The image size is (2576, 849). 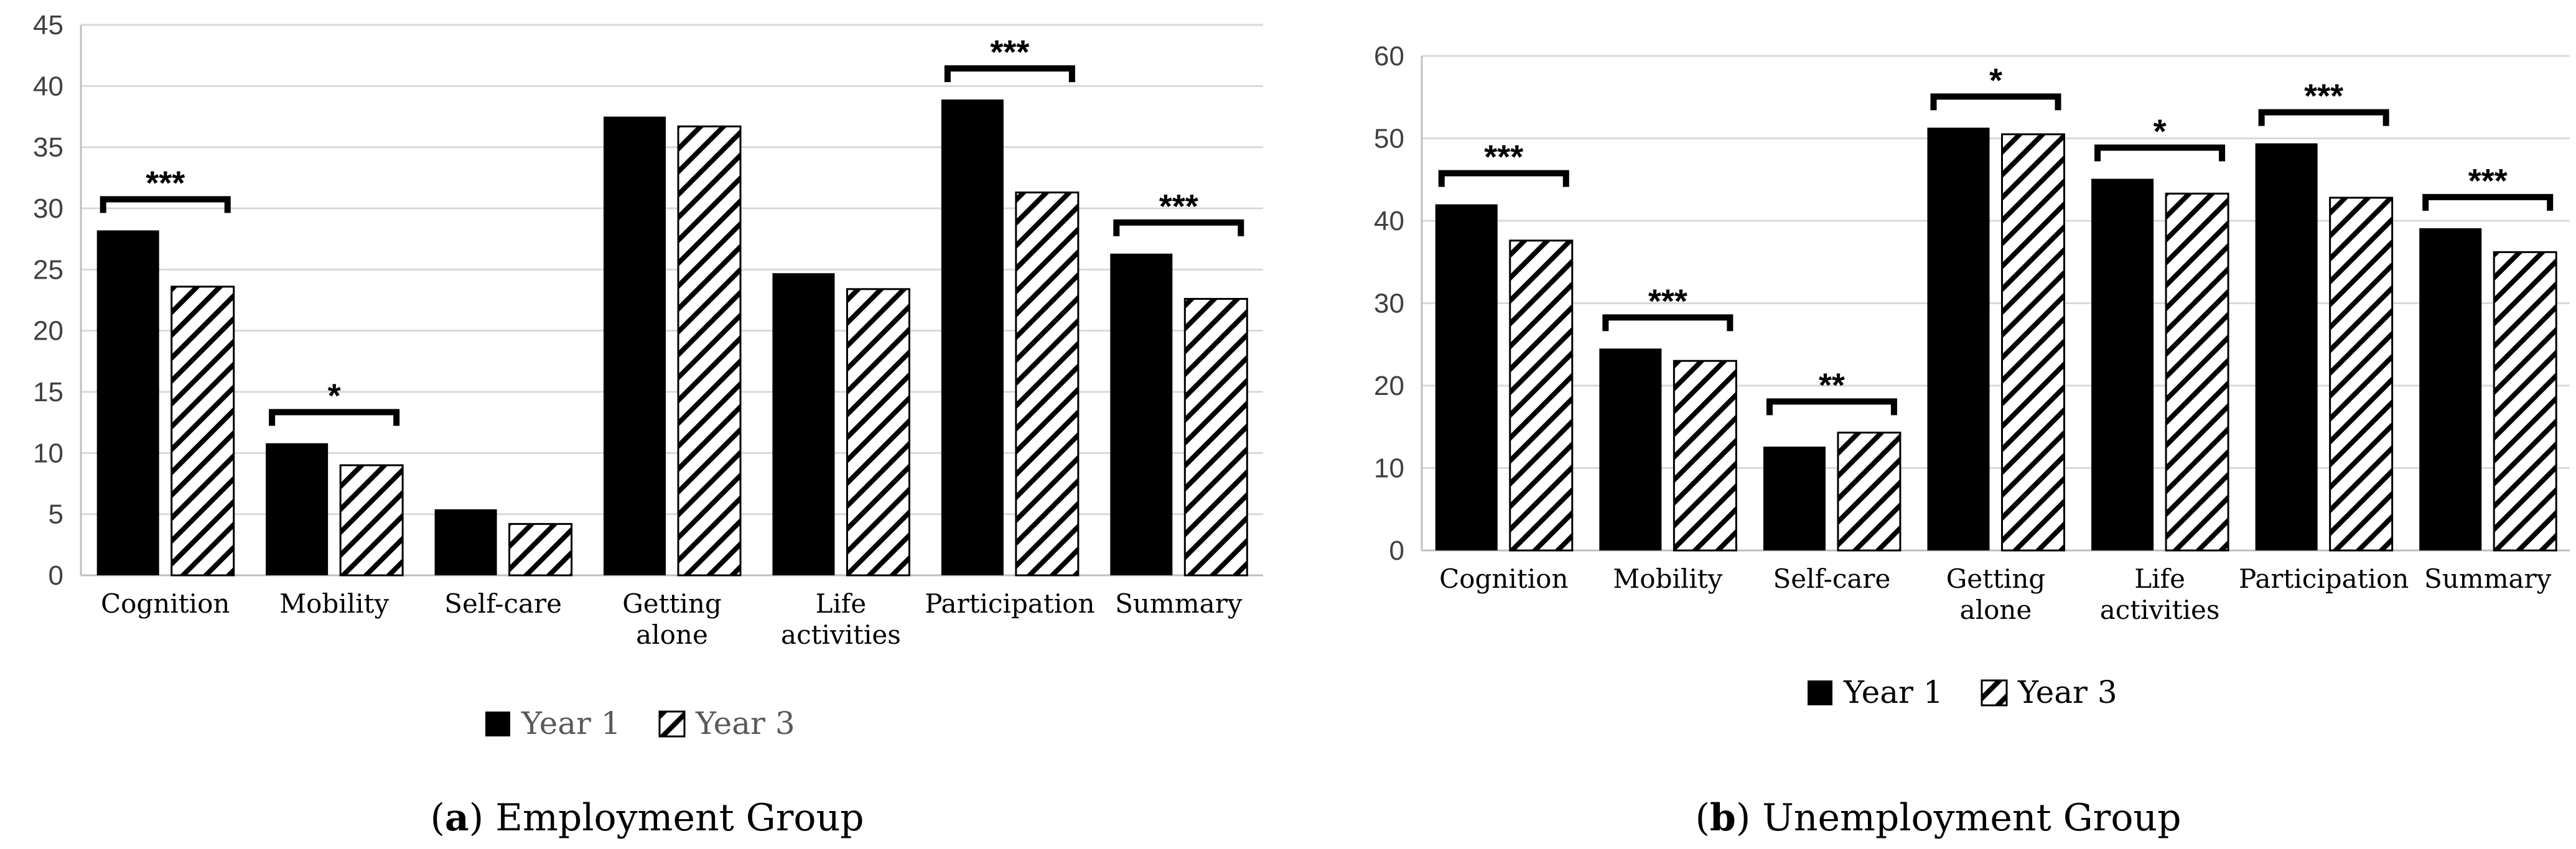 What do you see at coordinates (647, 818) in the screenshot?
I see `caption-a: (a) Employment Group` at bounding box center [647, 818].